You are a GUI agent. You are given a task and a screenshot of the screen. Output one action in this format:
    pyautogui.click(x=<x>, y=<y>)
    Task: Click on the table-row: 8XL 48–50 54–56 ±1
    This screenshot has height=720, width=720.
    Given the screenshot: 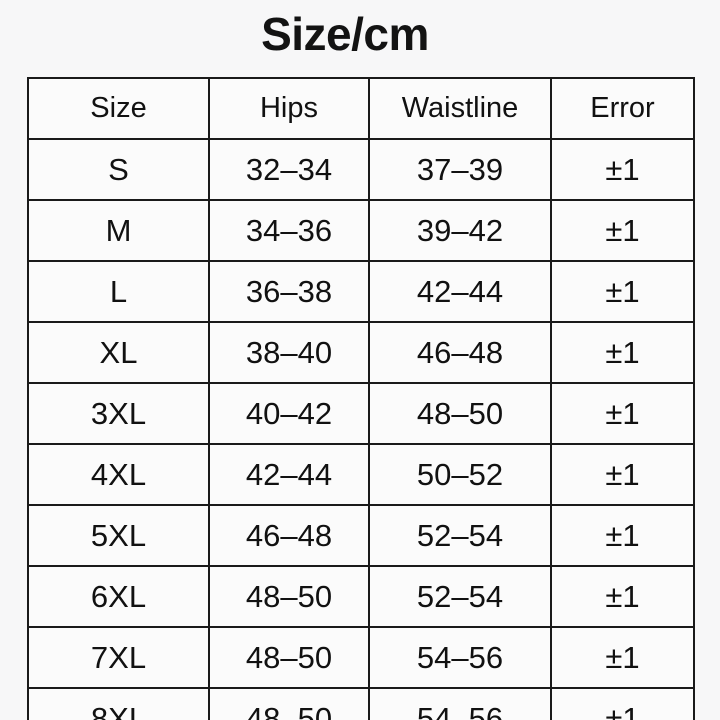 What is the action you would take?
    pyautogui.click(x=361, y=703)
    